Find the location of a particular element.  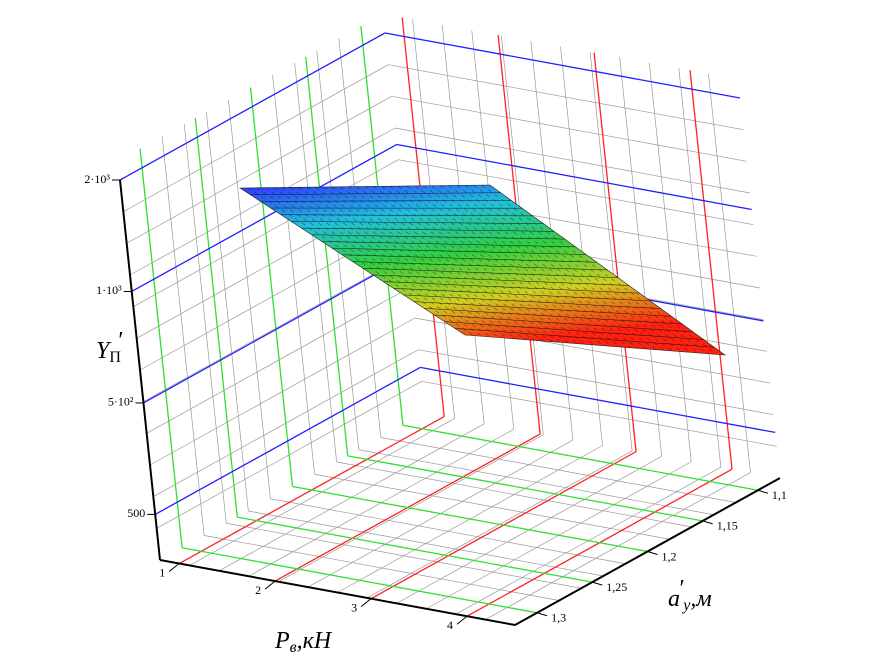

y-tick-label: 1,15 is located at coordinates (727, 526).